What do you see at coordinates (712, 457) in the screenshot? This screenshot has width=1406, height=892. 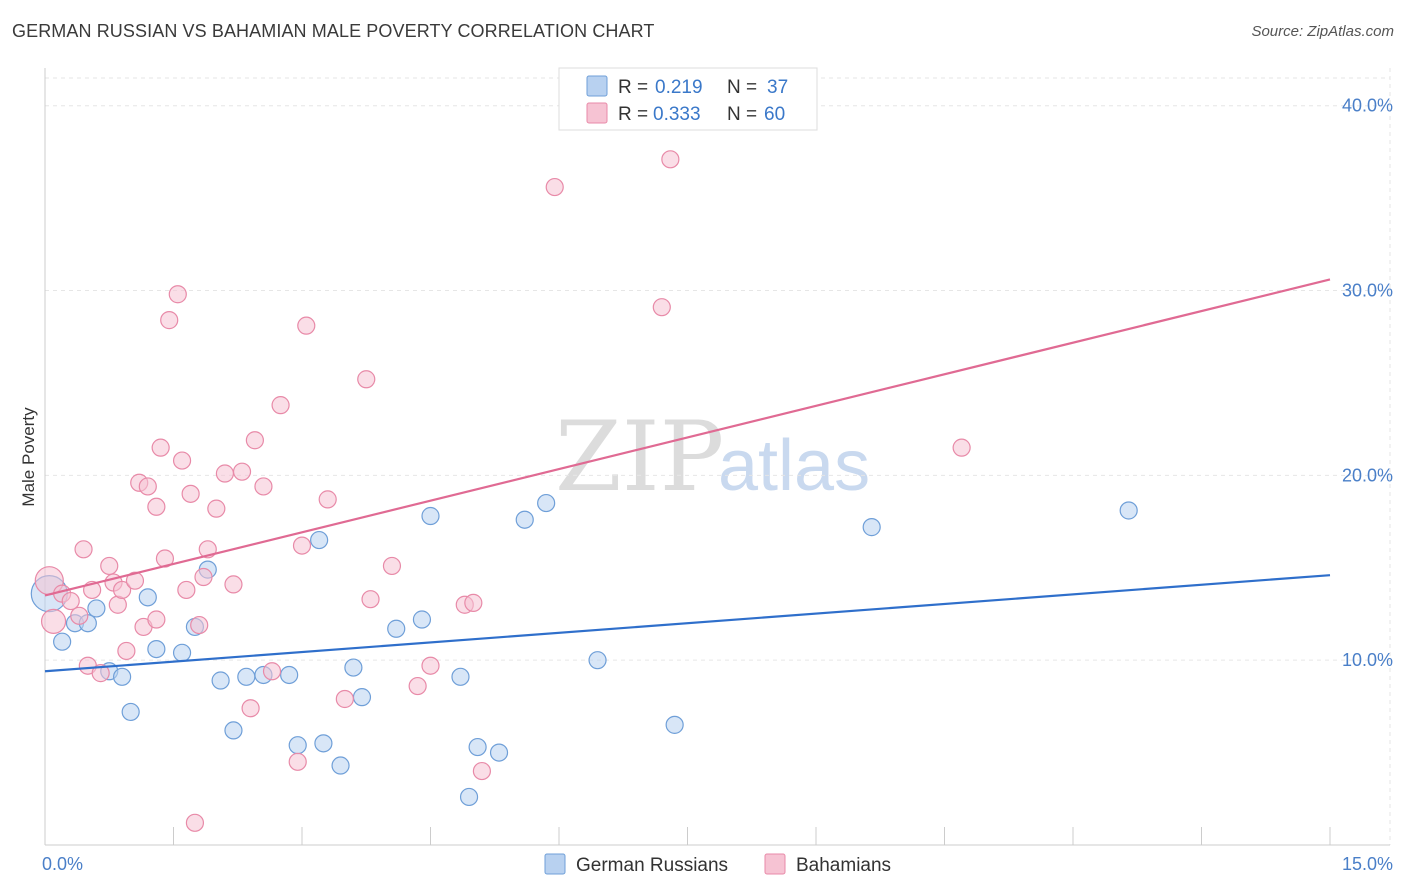 I see `watermark: ZIP atlas` at bounding box center [712, 457].